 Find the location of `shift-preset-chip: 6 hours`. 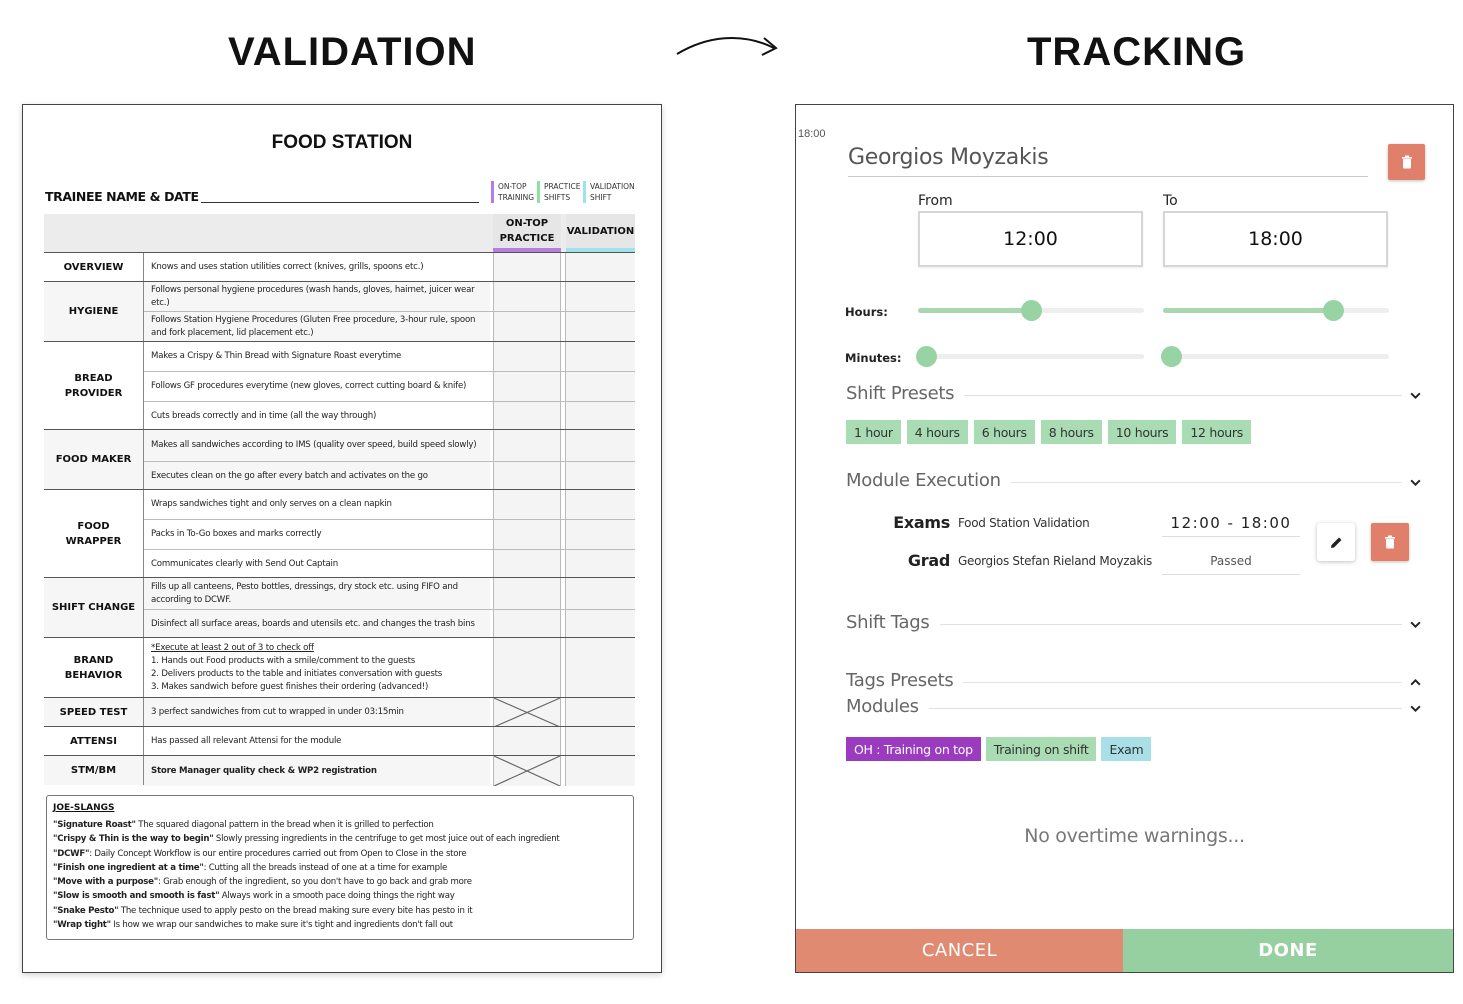

shift-preset-chip: 6 hours is located at coordinates (1004, 432).